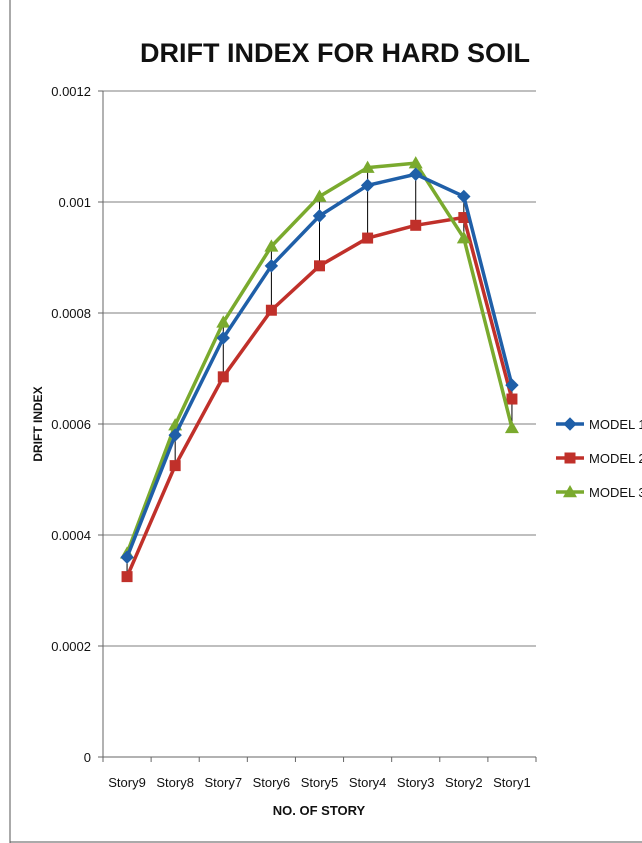 This screenshot has width=642, height=843. I want to click on y-tick-label: 0, so click(87, 757).